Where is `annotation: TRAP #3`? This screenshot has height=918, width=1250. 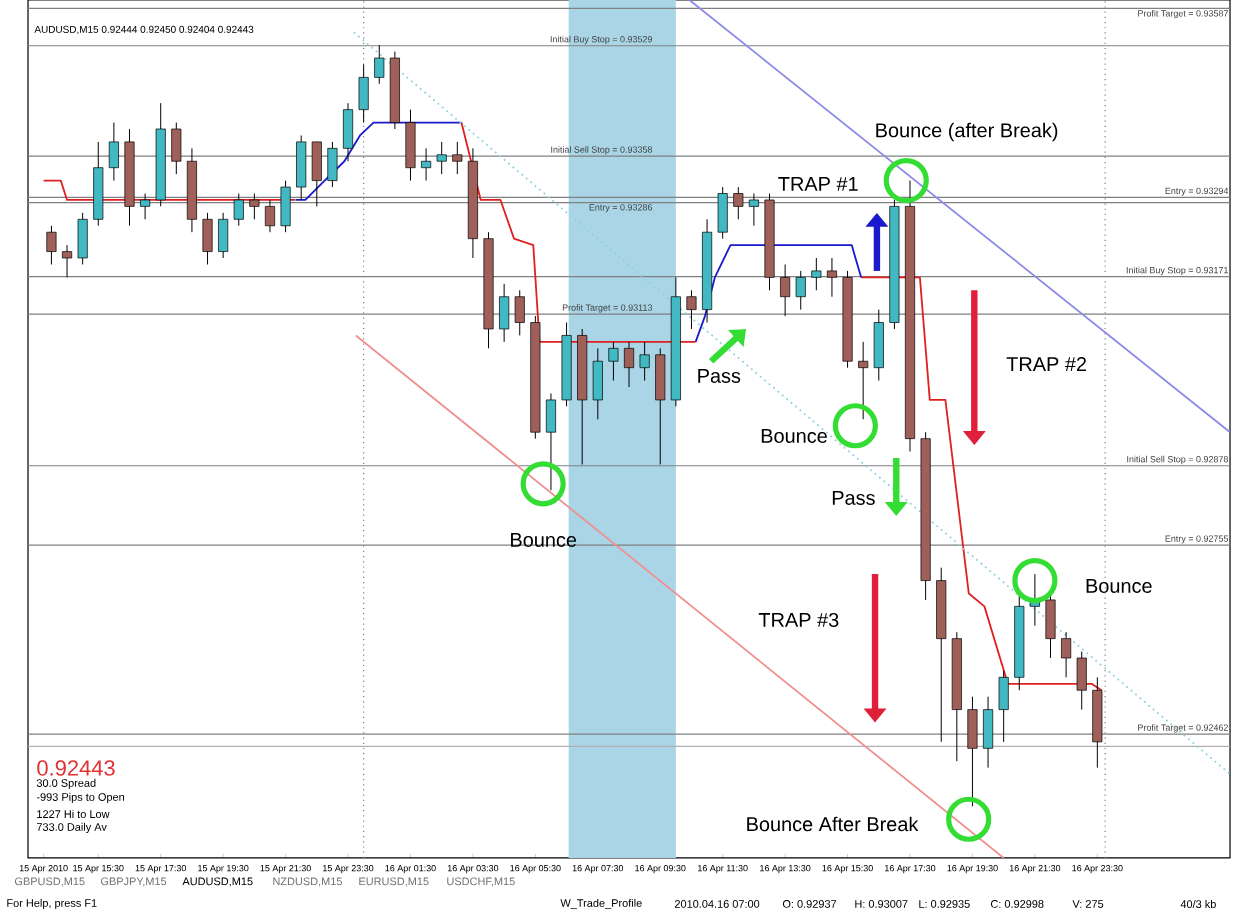 annotation: TRAP #3 is located at coordinates (798, 620).